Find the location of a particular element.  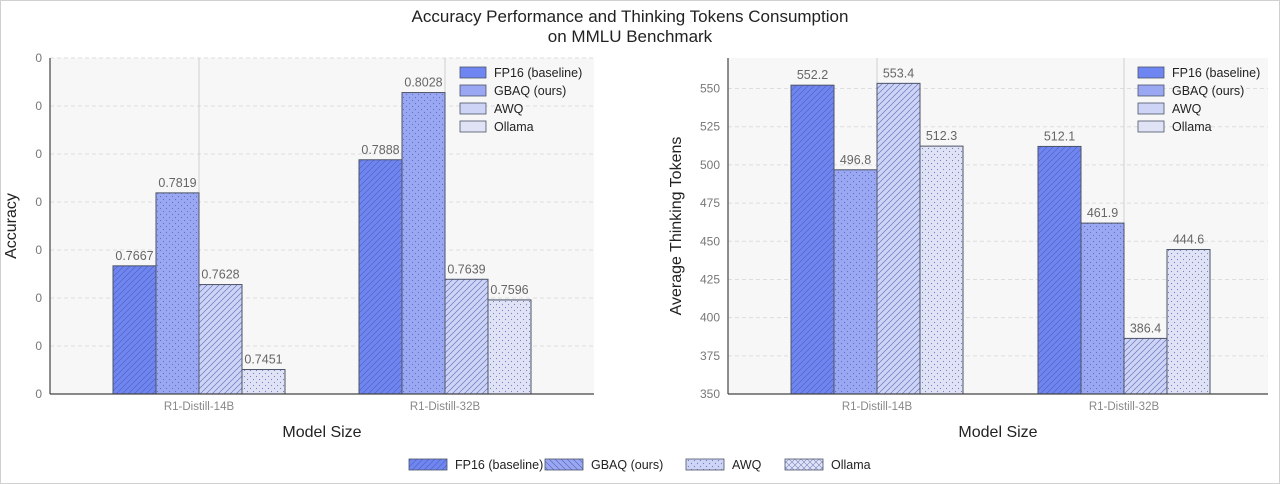

y-tick-label: 350 is located at coordinates (710, 394).